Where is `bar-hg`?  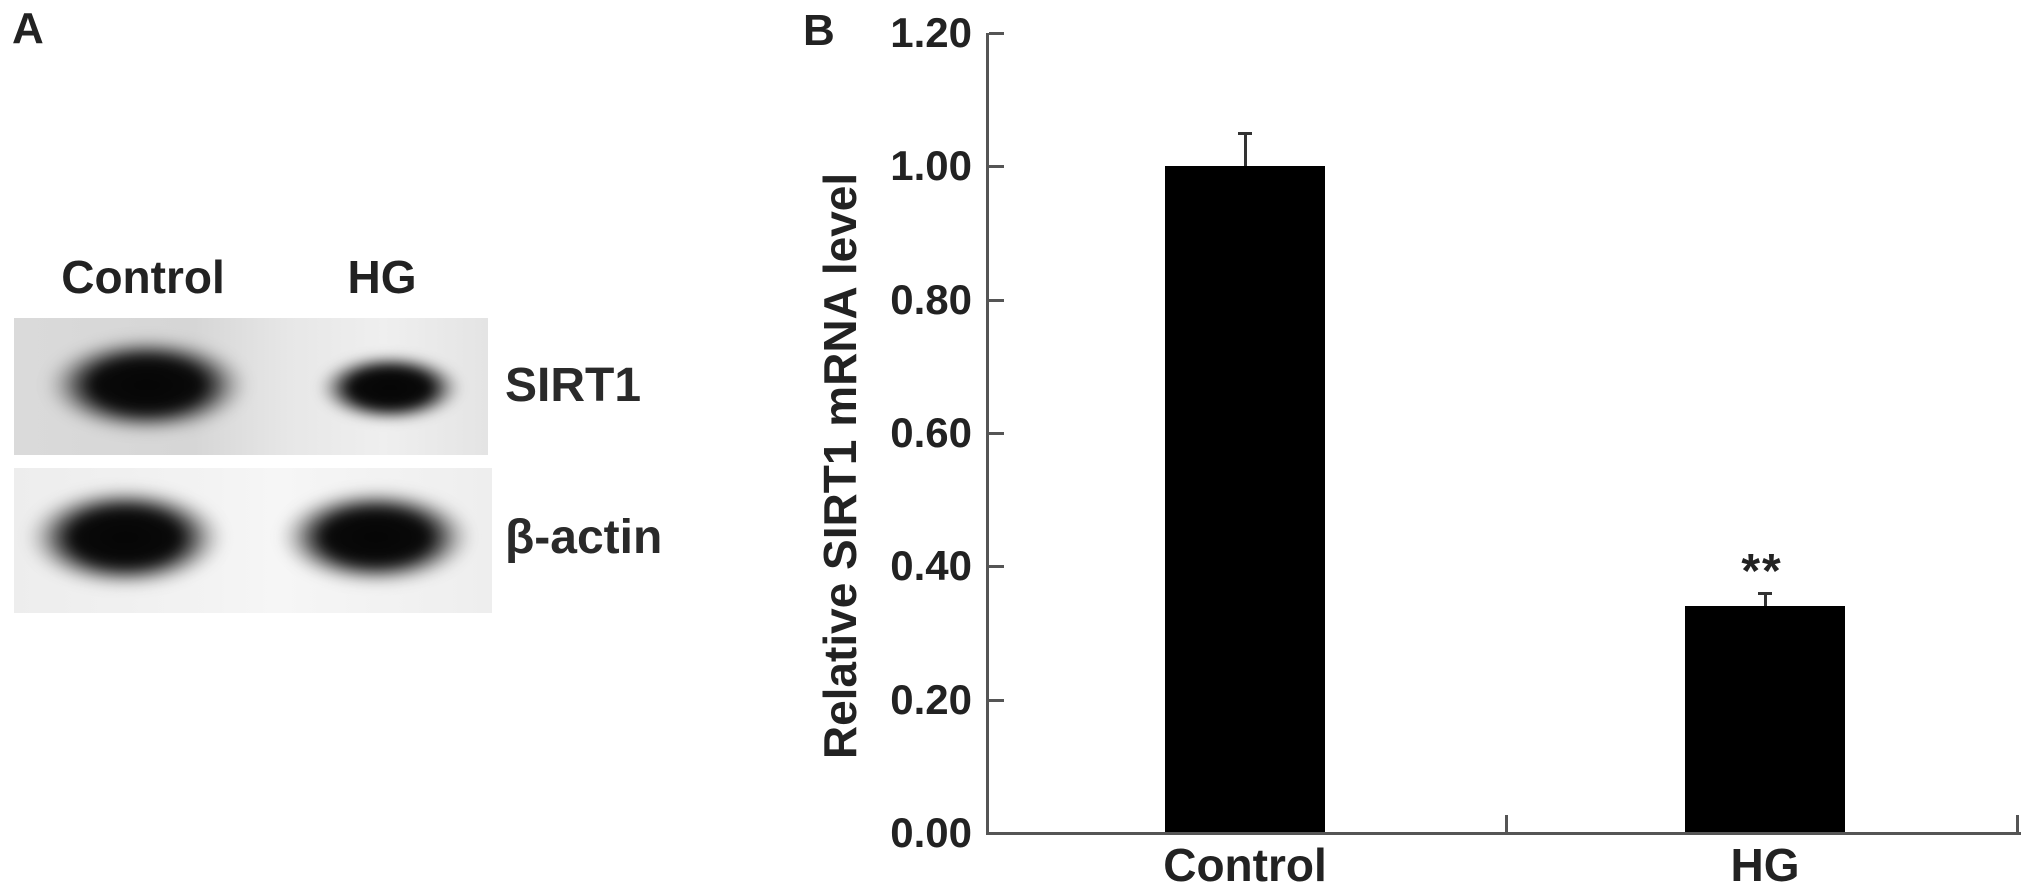 bar-hg is located at coordinates (1765, 719).